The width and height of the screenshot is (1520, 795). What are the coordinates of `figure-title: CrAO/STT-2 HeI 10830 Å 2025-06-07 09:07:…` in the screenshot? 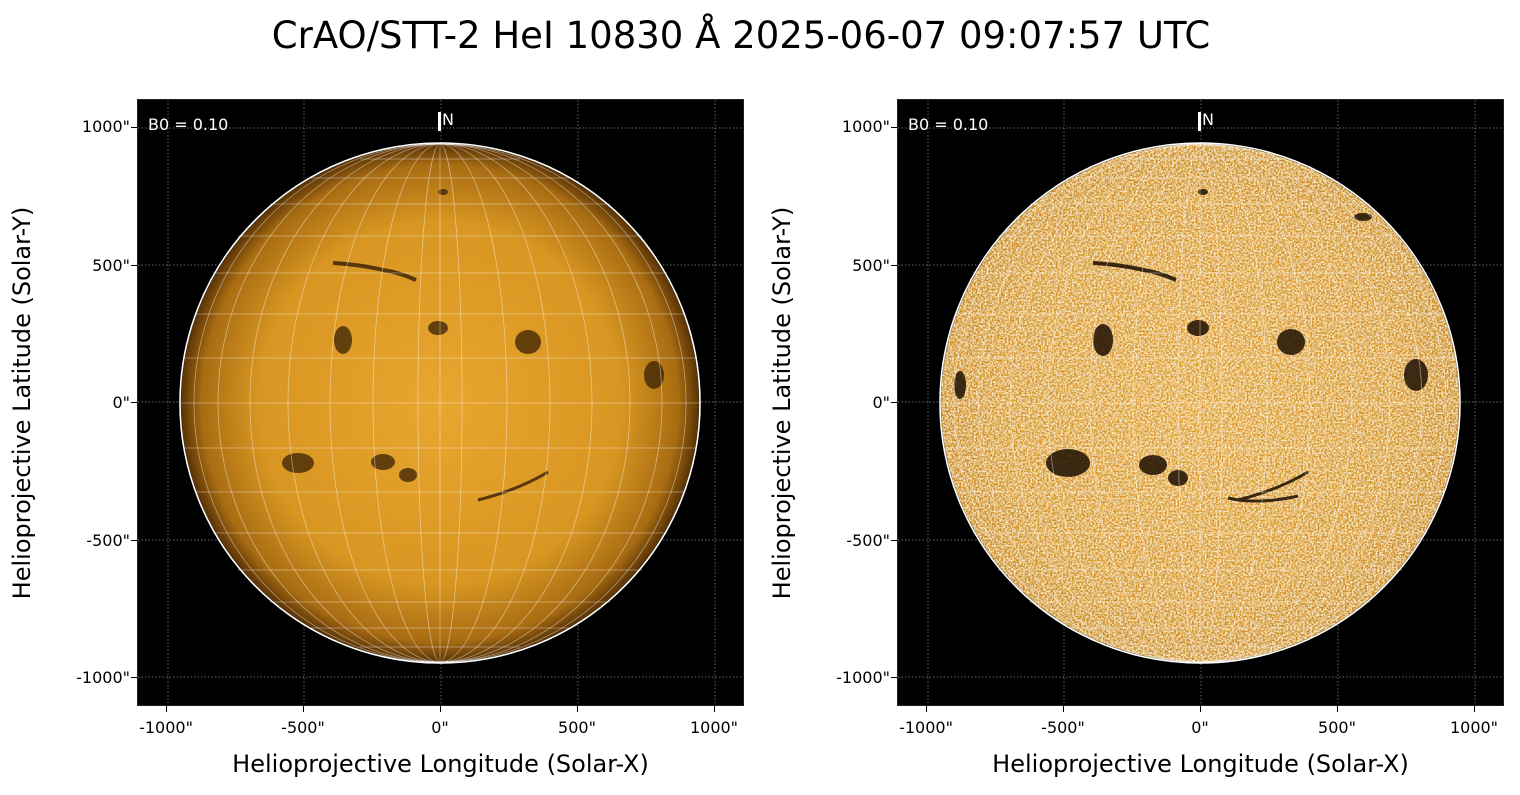 It's located at (741, 35).